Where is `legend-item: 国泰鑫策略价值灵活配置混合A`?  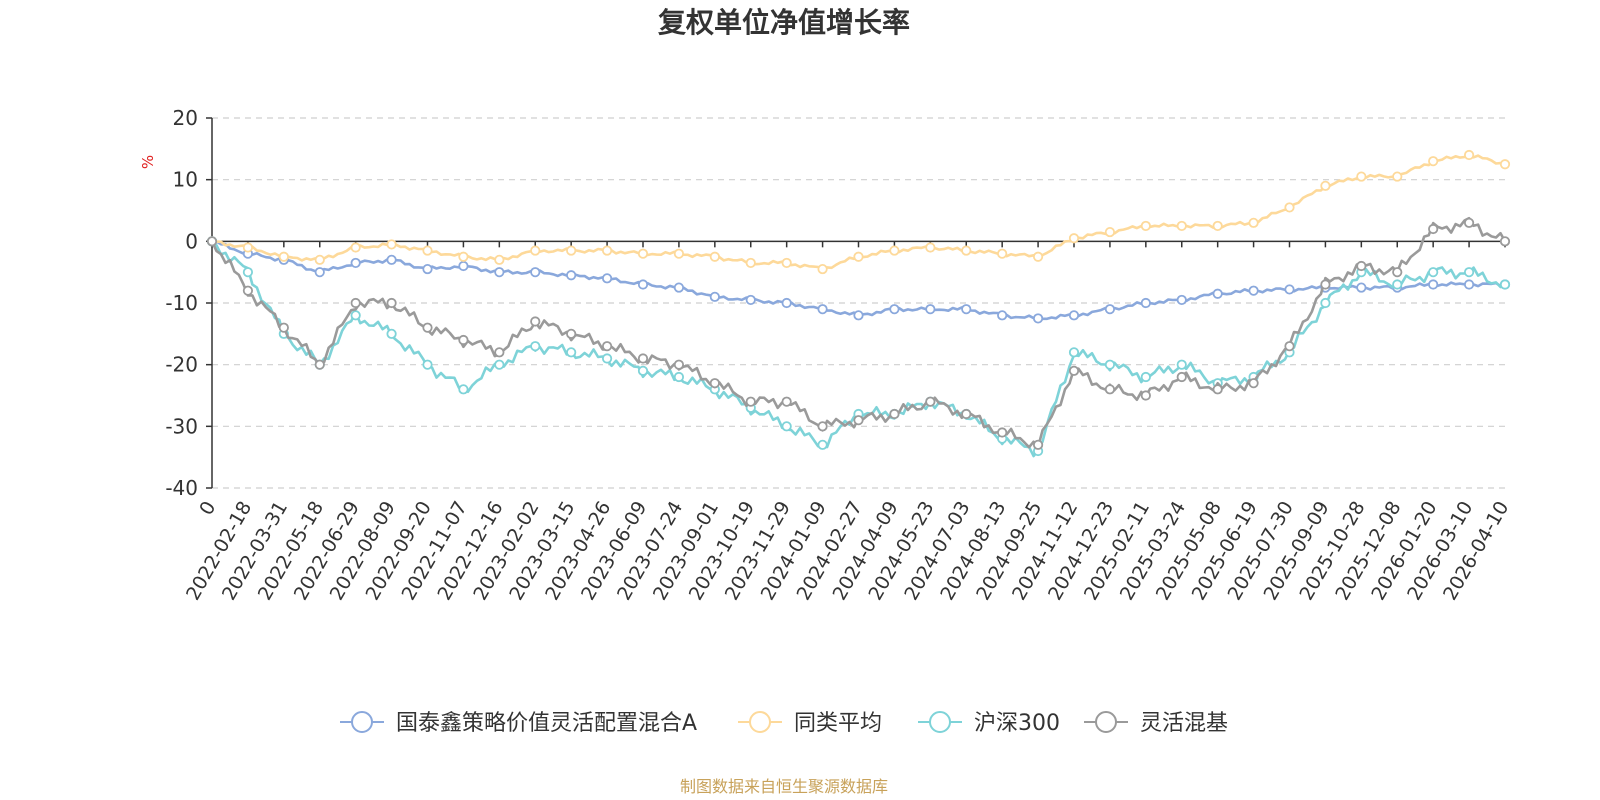
legend-item: 国泰鑫策略价值灵活配置混合A is located at coordinates (518, 723).